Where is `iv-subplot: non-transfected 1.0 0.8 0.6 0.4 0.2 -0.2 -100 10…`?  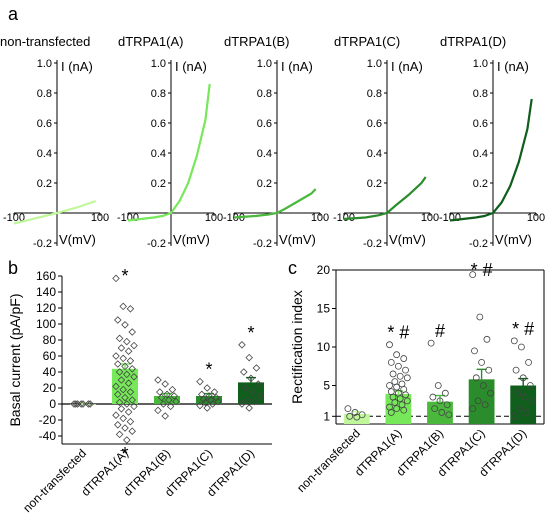 iv-subplot: non-transfected 1.0 0.8 0.6 0.4 0.2 -0.2 -100 10… is located at coordinates (54, 142).